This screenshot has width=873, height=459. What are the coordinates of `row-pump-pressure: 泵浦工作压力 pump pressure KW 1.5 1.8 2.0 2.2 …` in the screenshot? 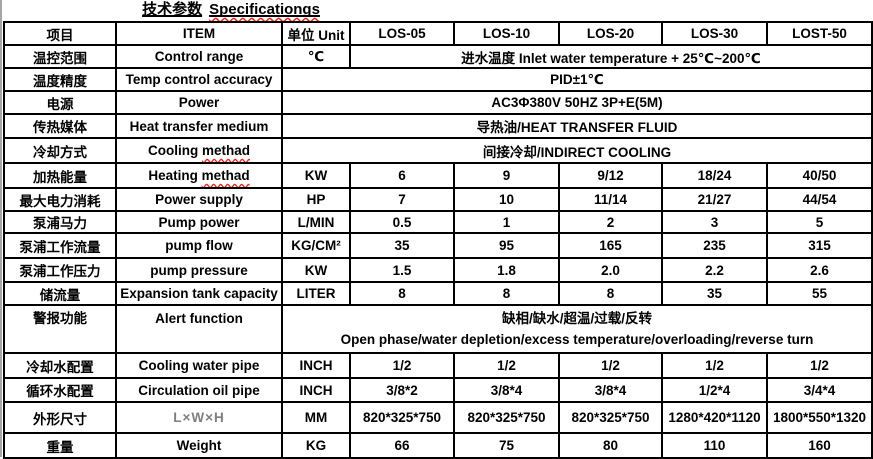 It's located at (438, 270).